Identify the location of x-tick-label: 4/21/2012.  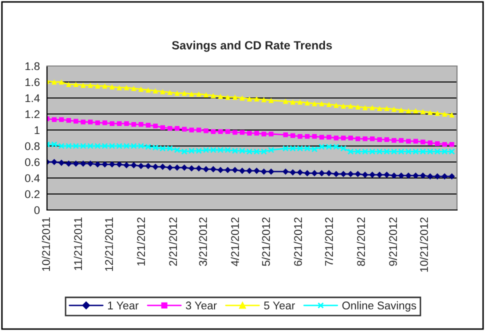
(234, 241).